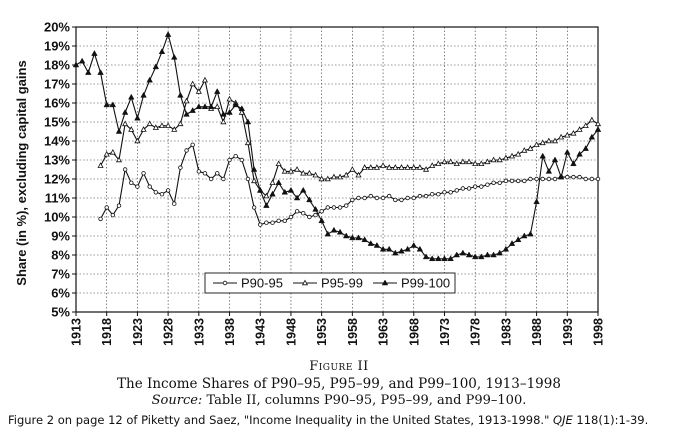 Image resolution: width=678 pixels, height=439 pixels. Describe the element at coordinates (57, 65) in the screenshot. I see `y-tick-label: 18%` at that location.